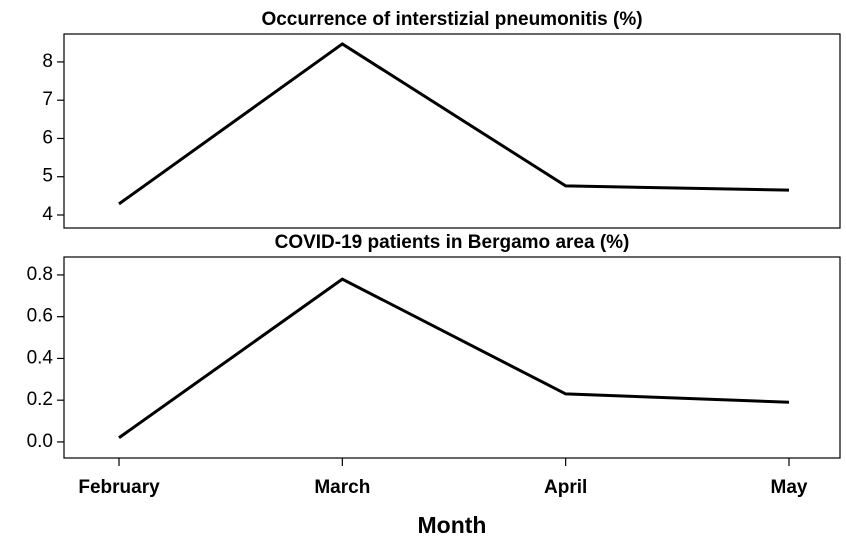 The height and width of the screenshot is (541, 846). Describe the element at coordinates (40, 441) in the screenshot. I see `y-tick-label: 0.0` at that location.